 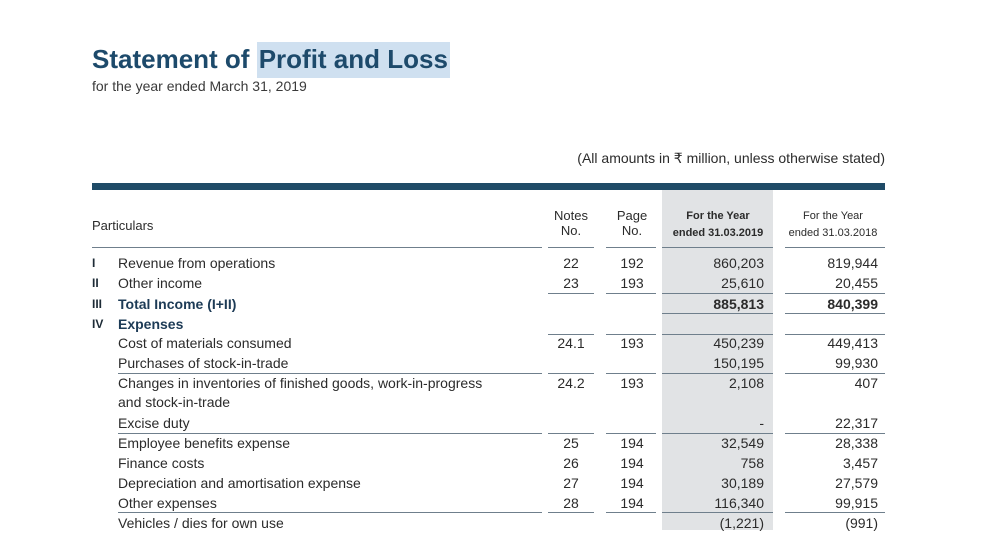 What do you see at coordinates (123, 225) in the screenshot?
I see `header-particulars: Particulars` at bounding box center [123, 225].